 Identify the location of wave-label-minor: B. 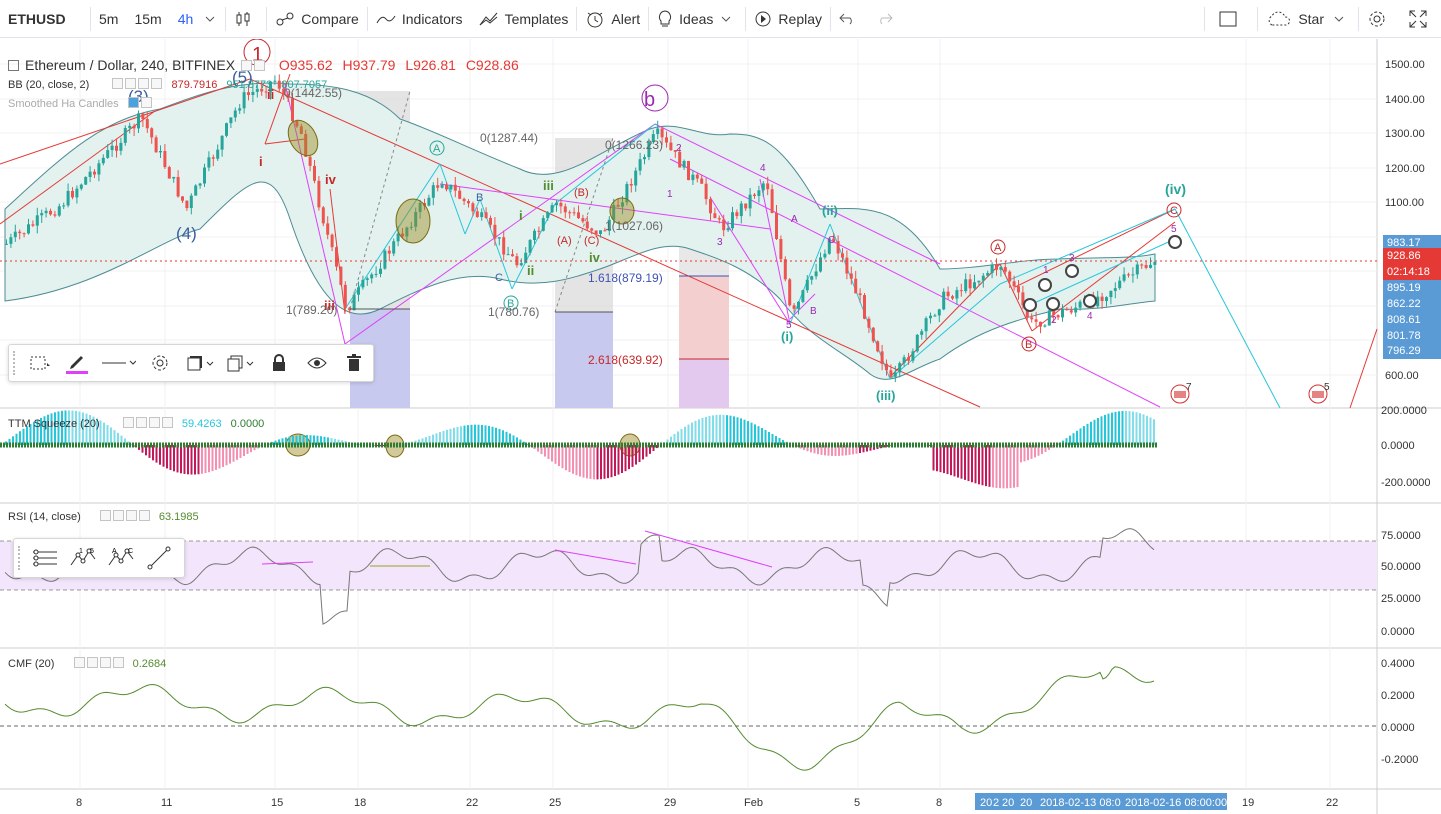
(813, 311).